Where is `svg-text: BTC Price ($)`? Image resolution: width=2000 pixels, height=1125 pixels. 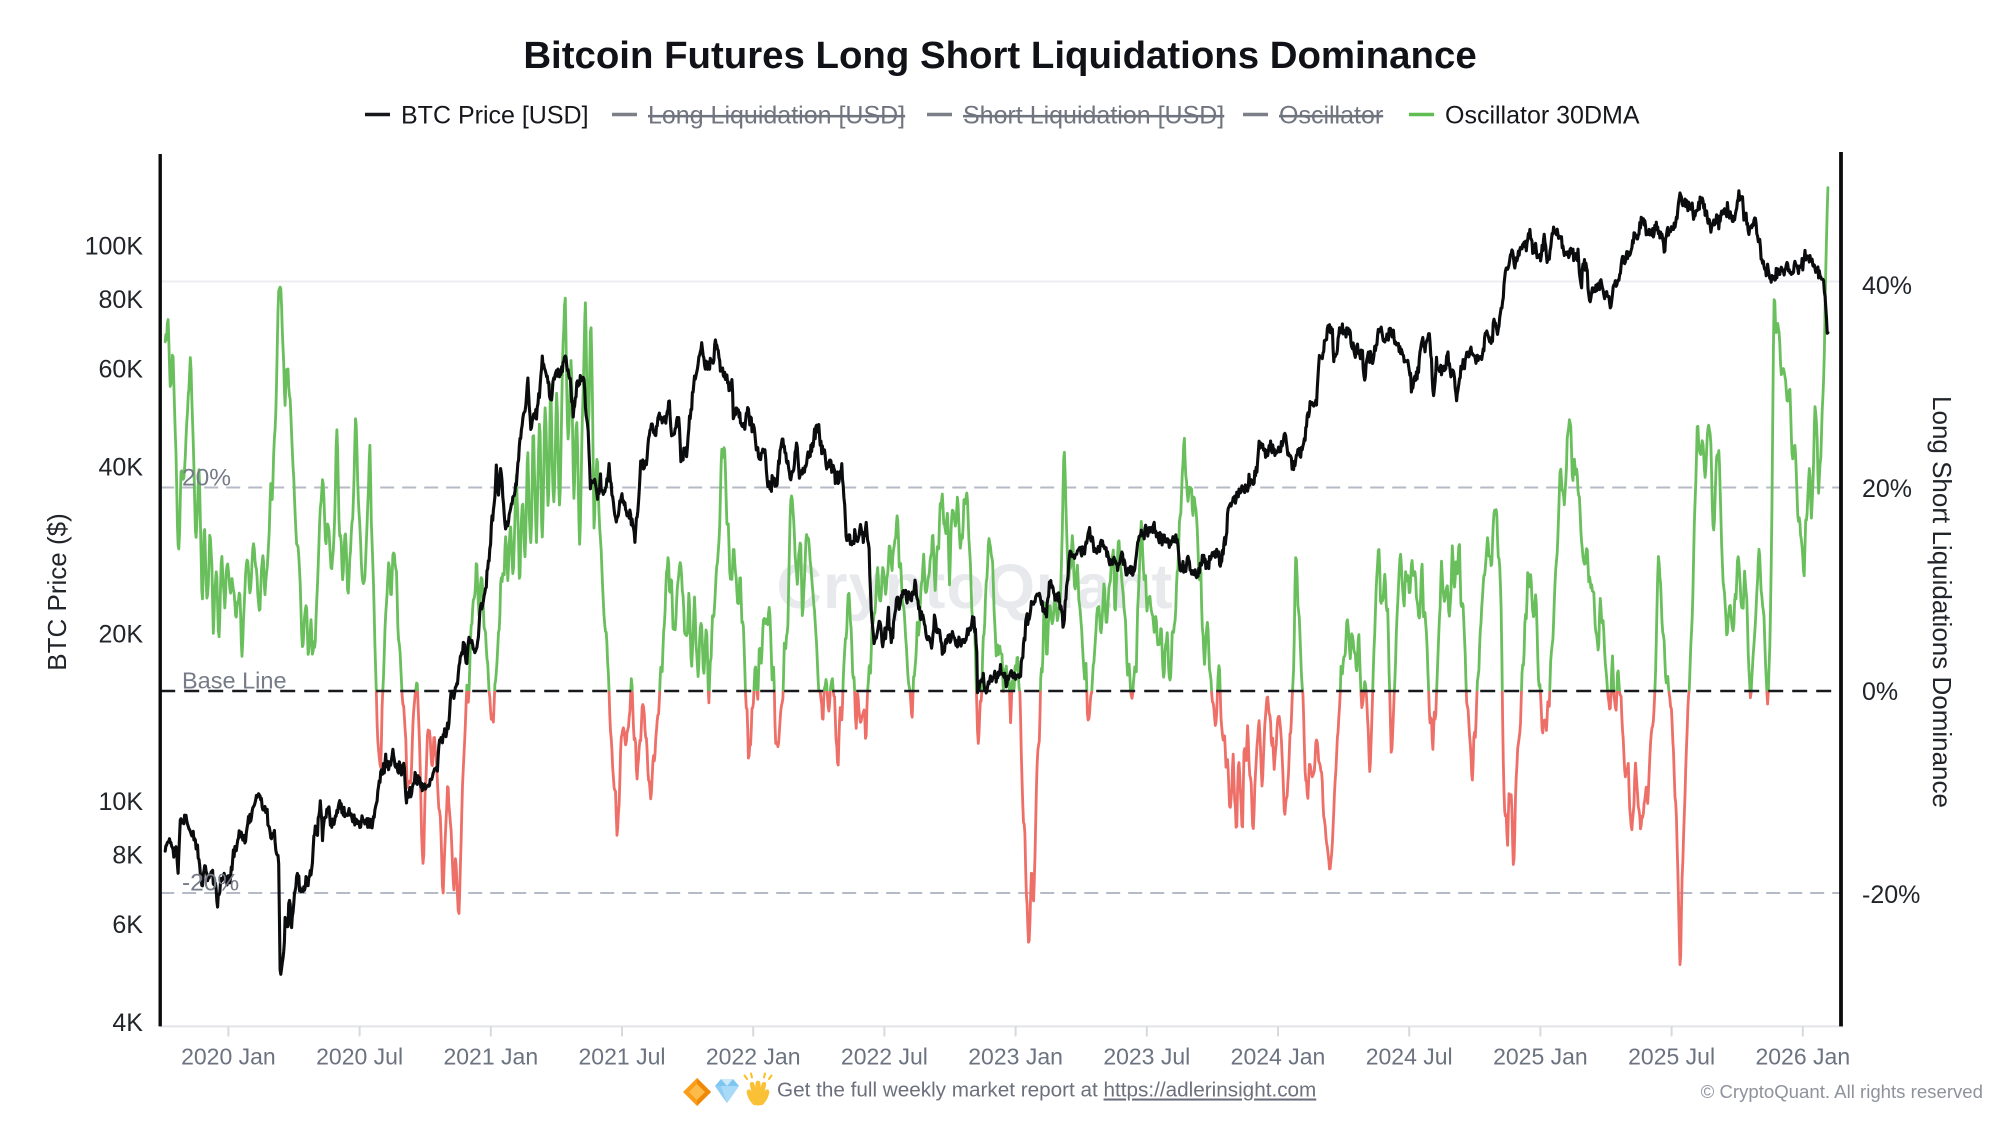
svg-text: BTC Price ($) is located at coordinates (57, 591).